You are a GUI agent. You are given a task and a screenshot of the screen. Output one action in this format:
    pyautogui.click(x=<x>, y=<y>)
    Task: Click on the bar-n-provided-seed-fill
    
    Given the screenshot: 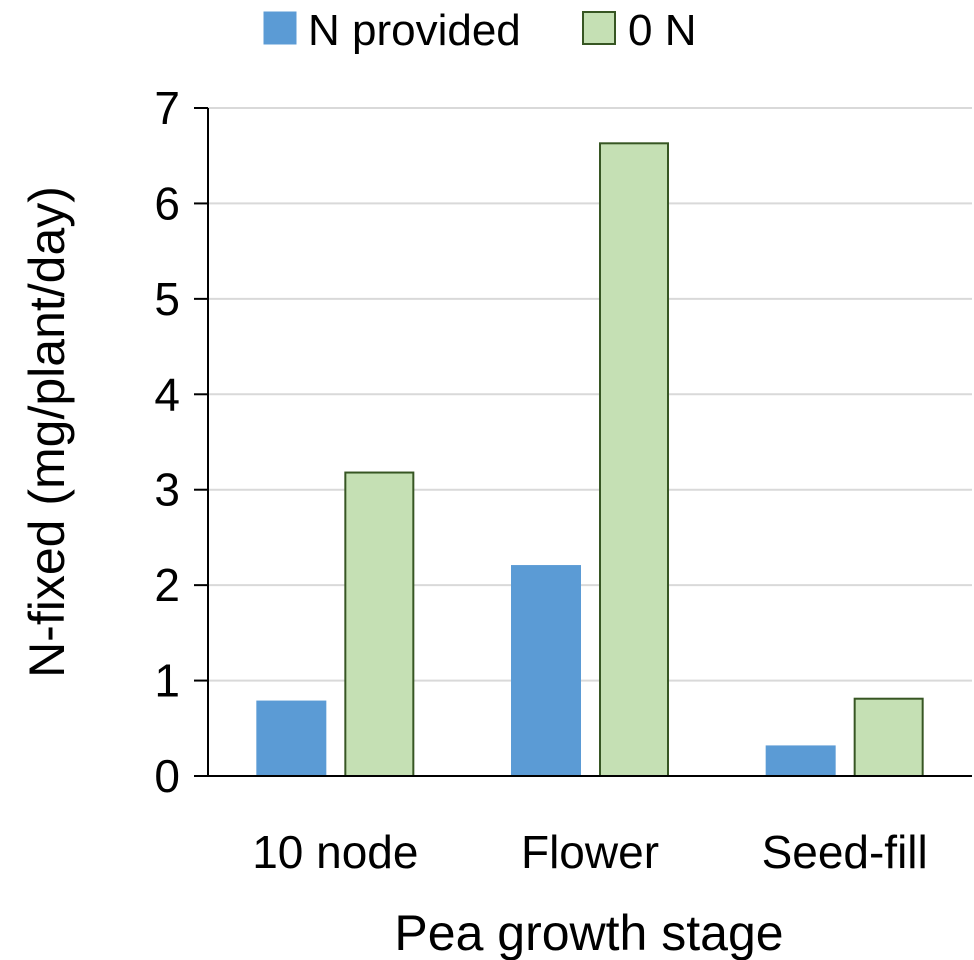 What is the action you would take?
    pyautogui.click(x=800, y=761)
    